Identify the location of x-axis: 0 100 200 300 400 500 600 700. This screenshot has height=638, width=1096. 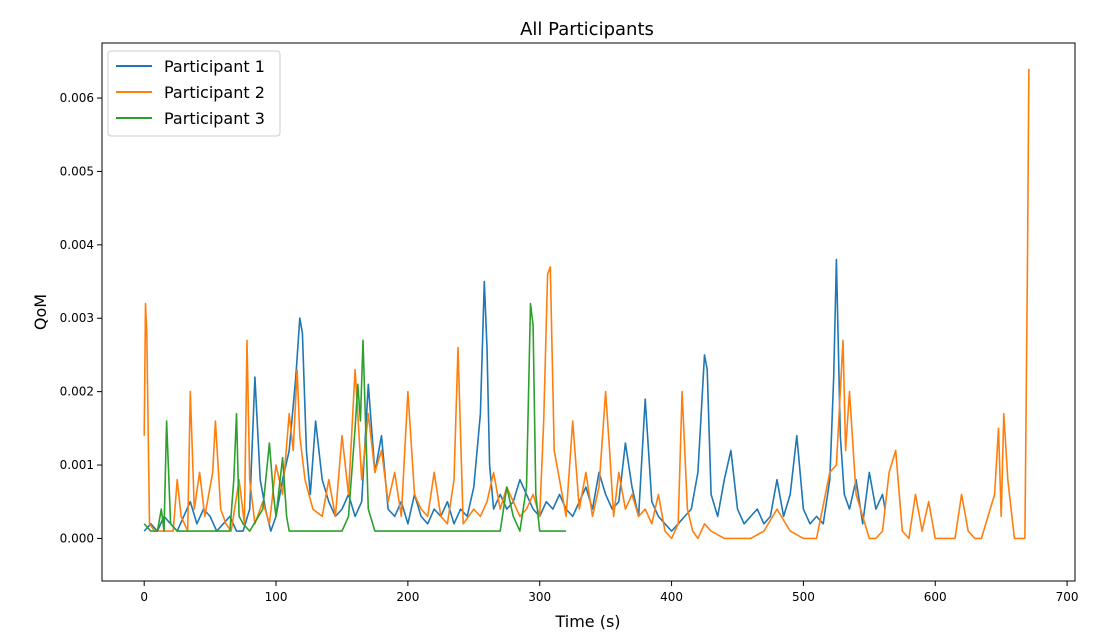
(609, 592).